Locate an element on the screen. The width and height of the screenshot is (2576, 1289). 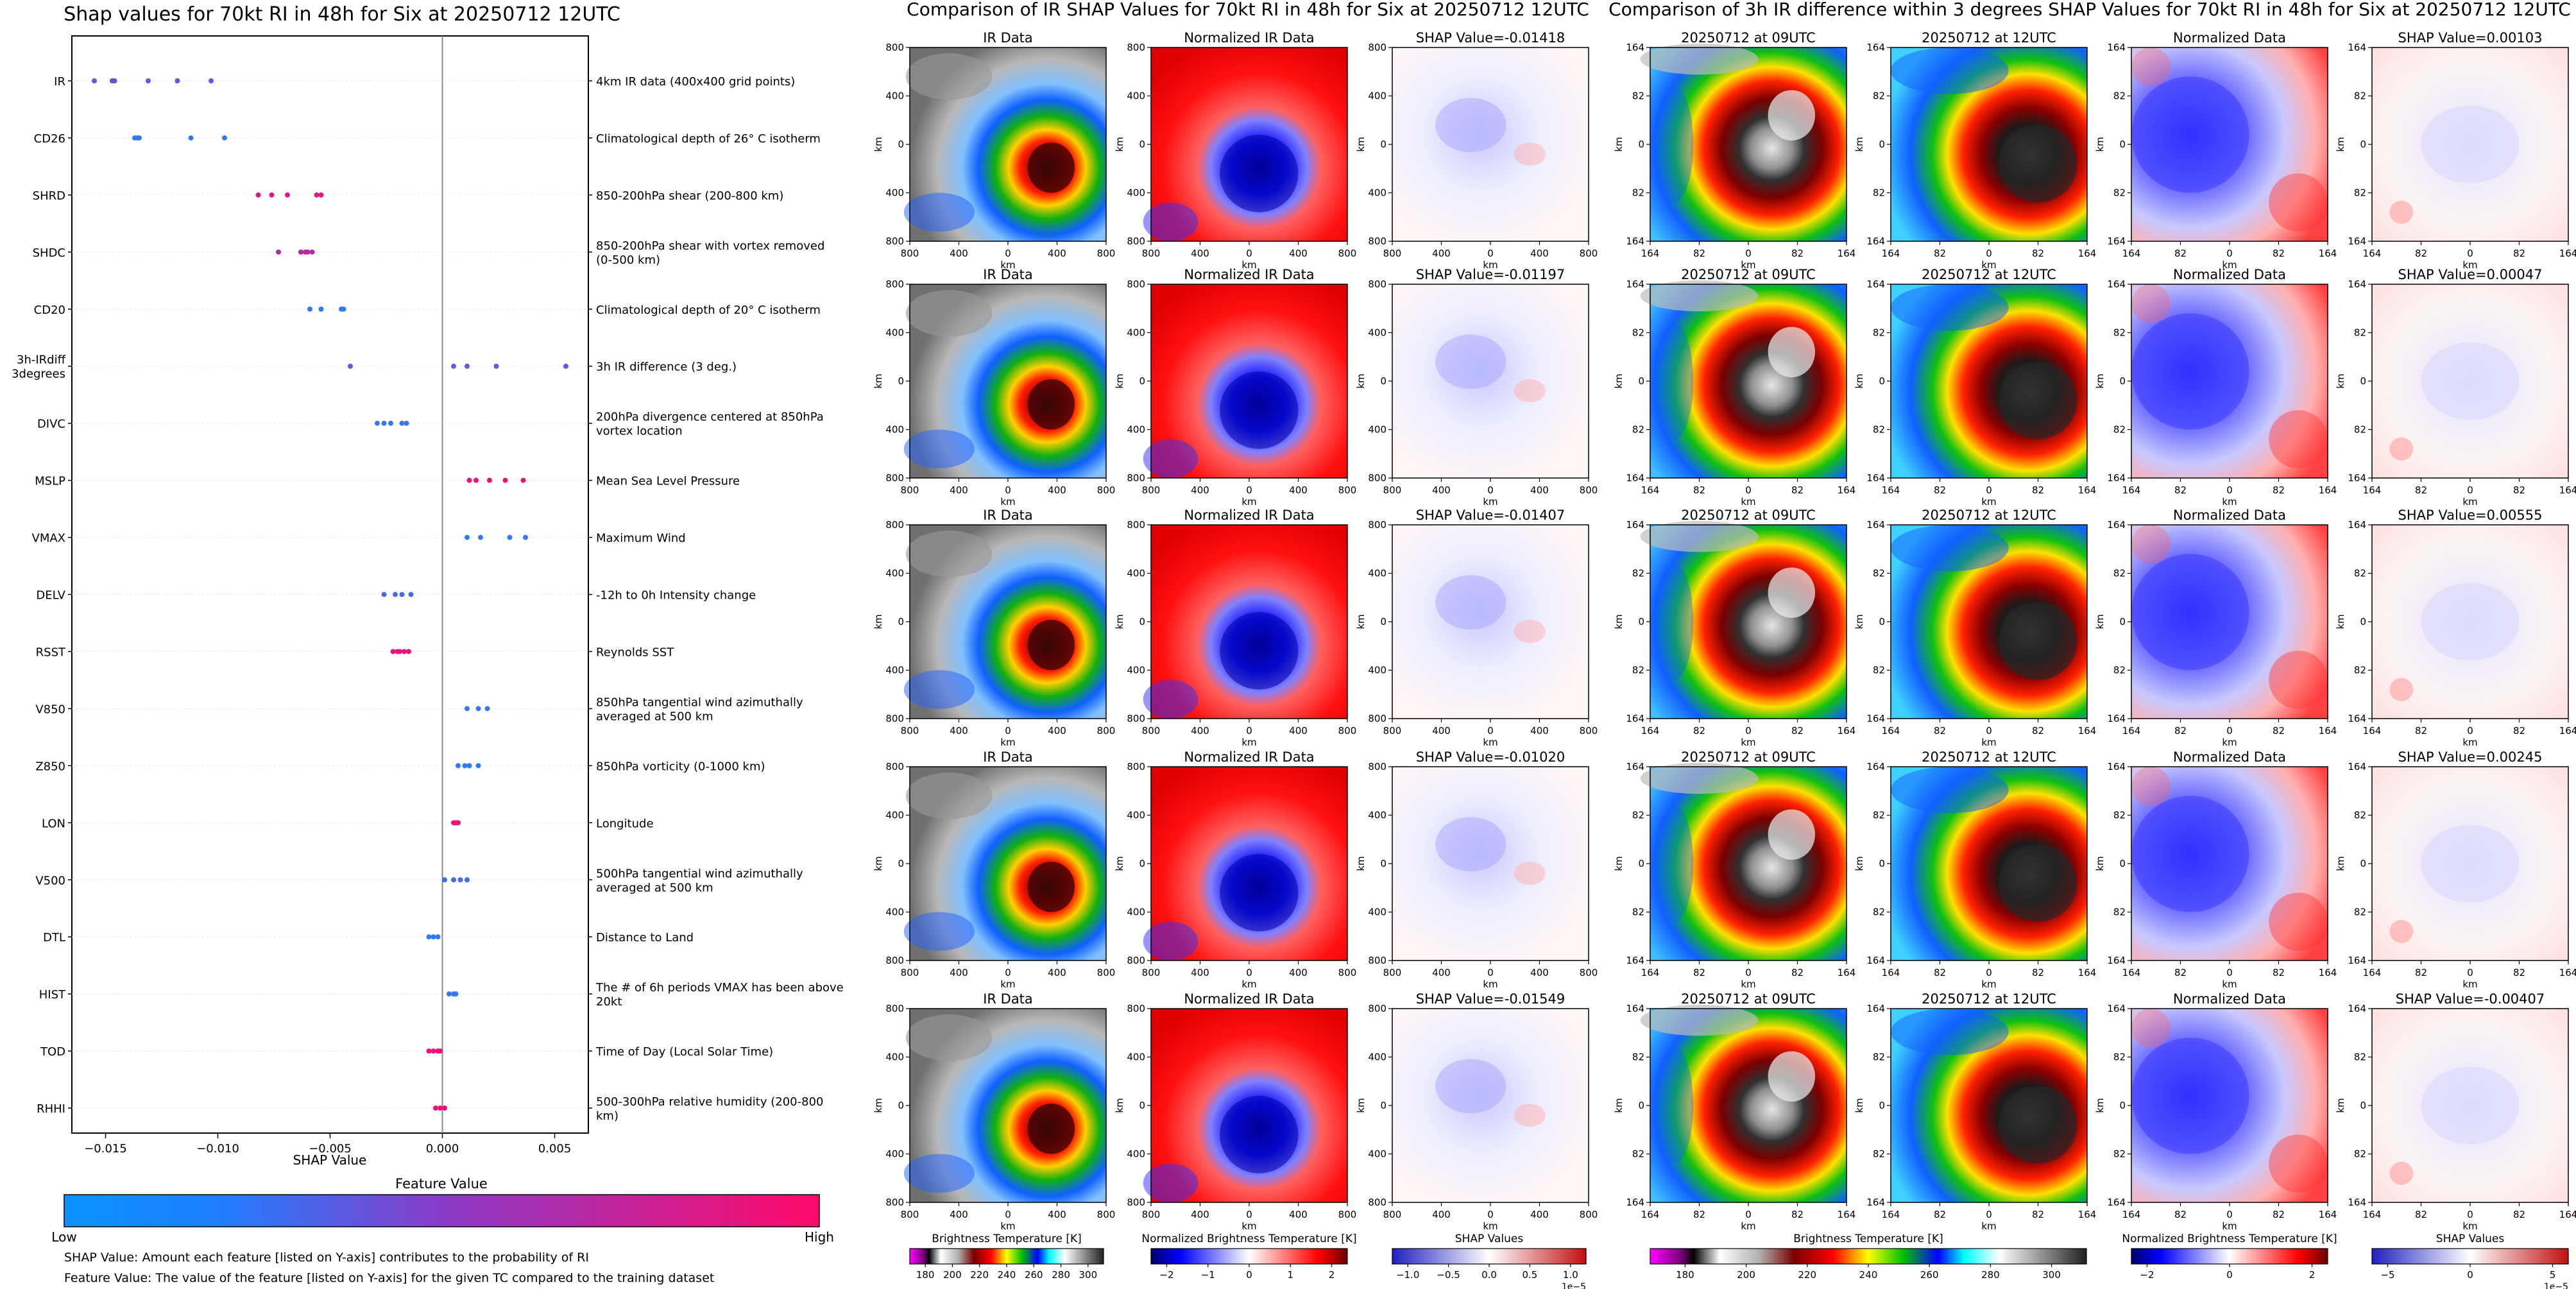
colorbar-offset: 1e−5 is located at coordinates (1574, 1285).